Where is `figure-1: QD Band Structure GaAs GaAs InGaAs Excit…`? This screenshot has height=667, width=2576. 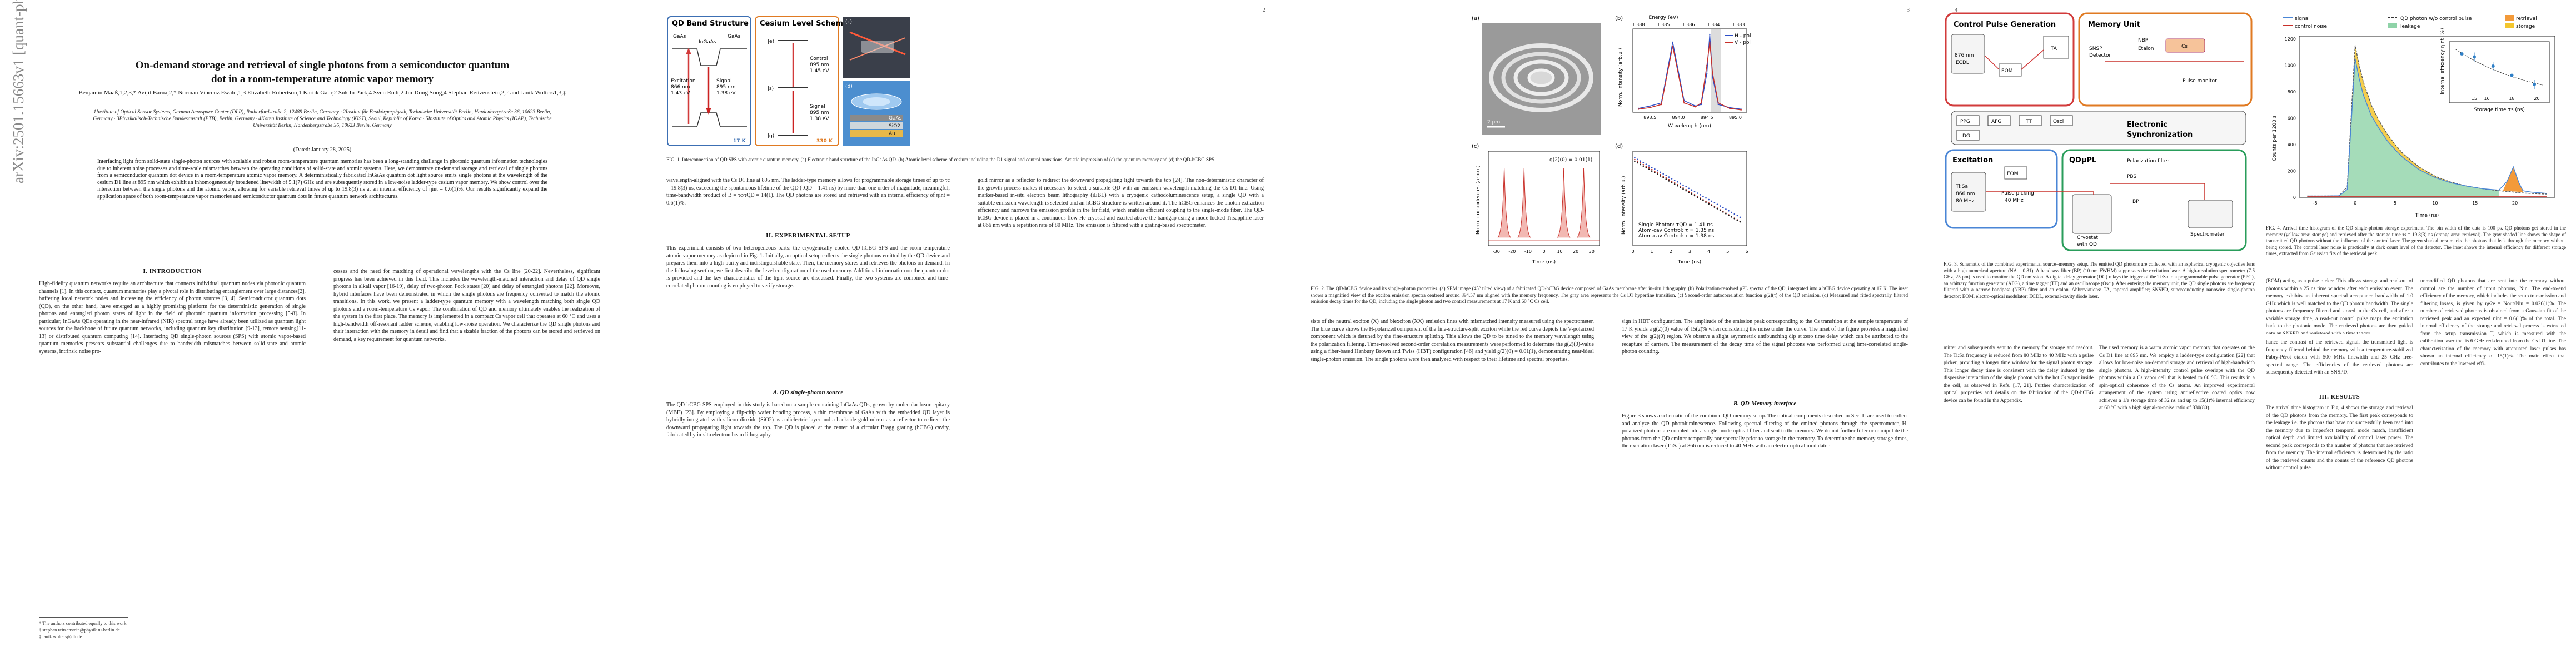 figure-1: QD Band Structure GaAs GaAs InGaAs Excit… is located at coordinates (822, 82).